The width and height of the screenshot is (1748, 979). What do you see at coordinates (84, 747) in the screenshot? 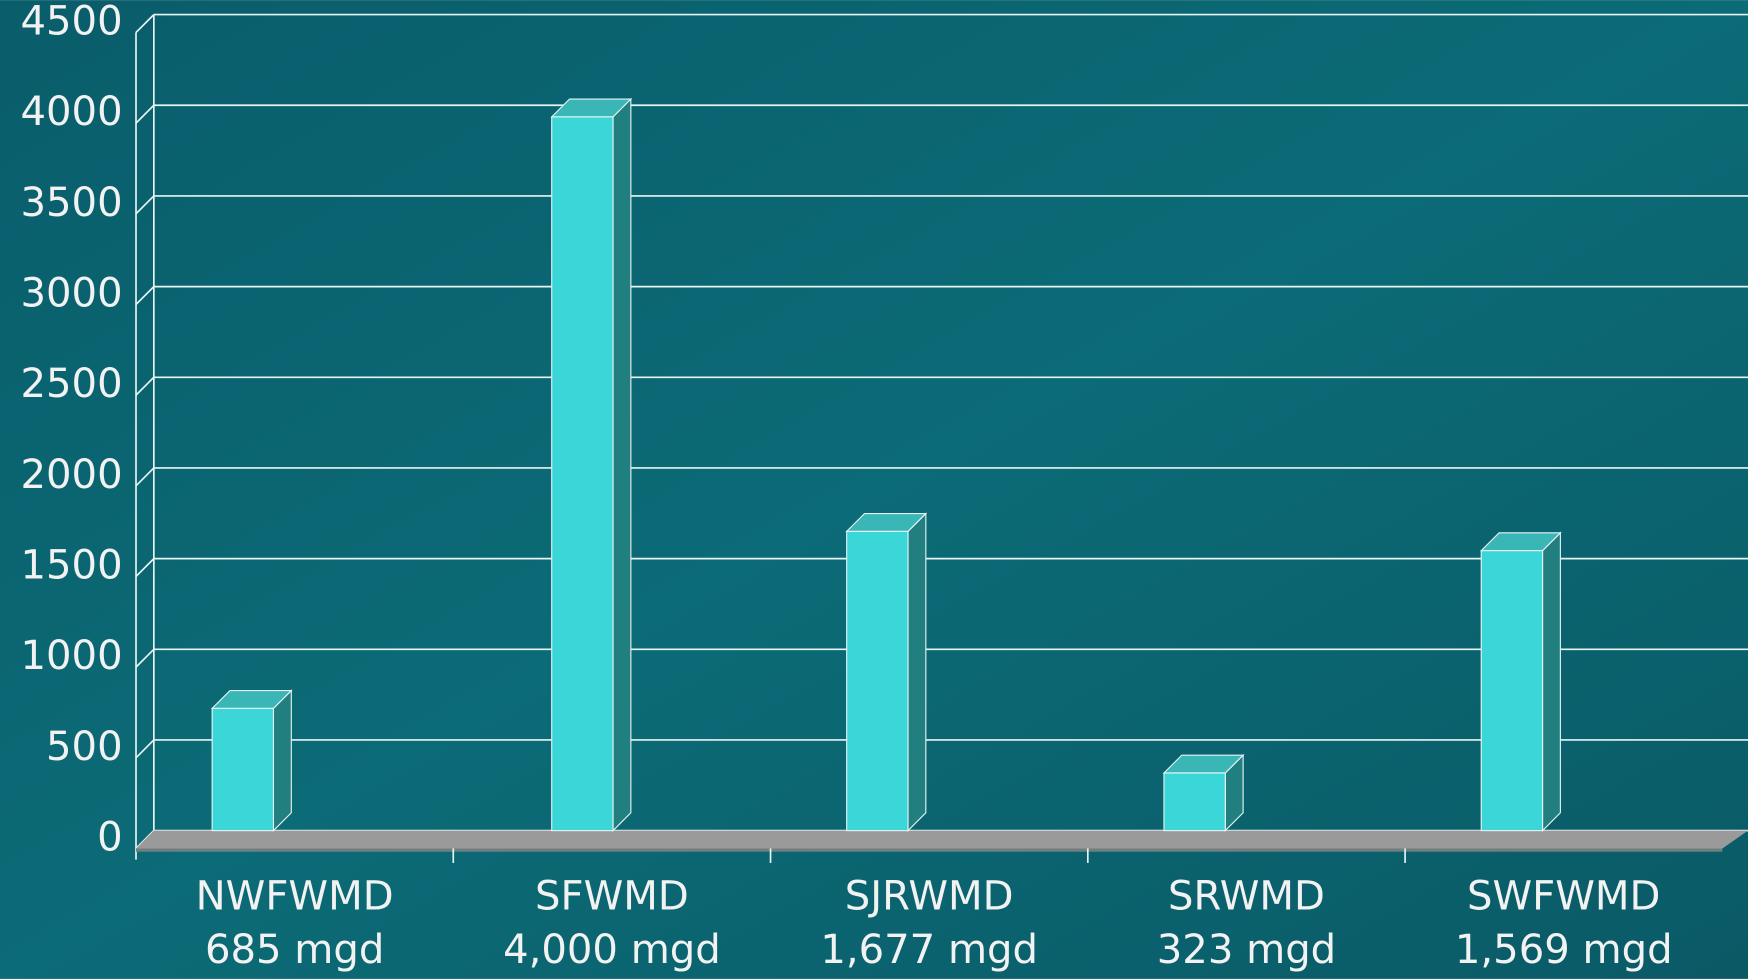
I see `y-tick-label: 500` at bounding box center [84, 747].